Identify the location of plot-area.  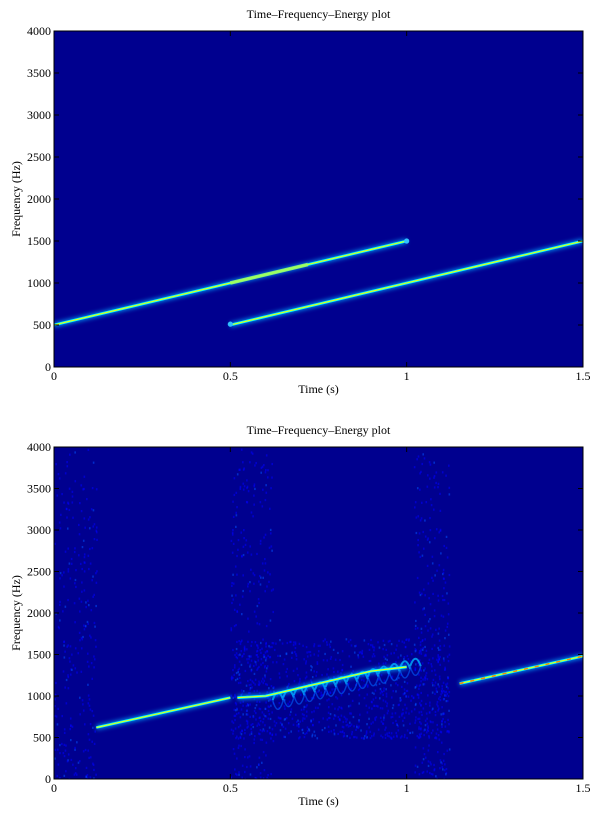
(318, 283).